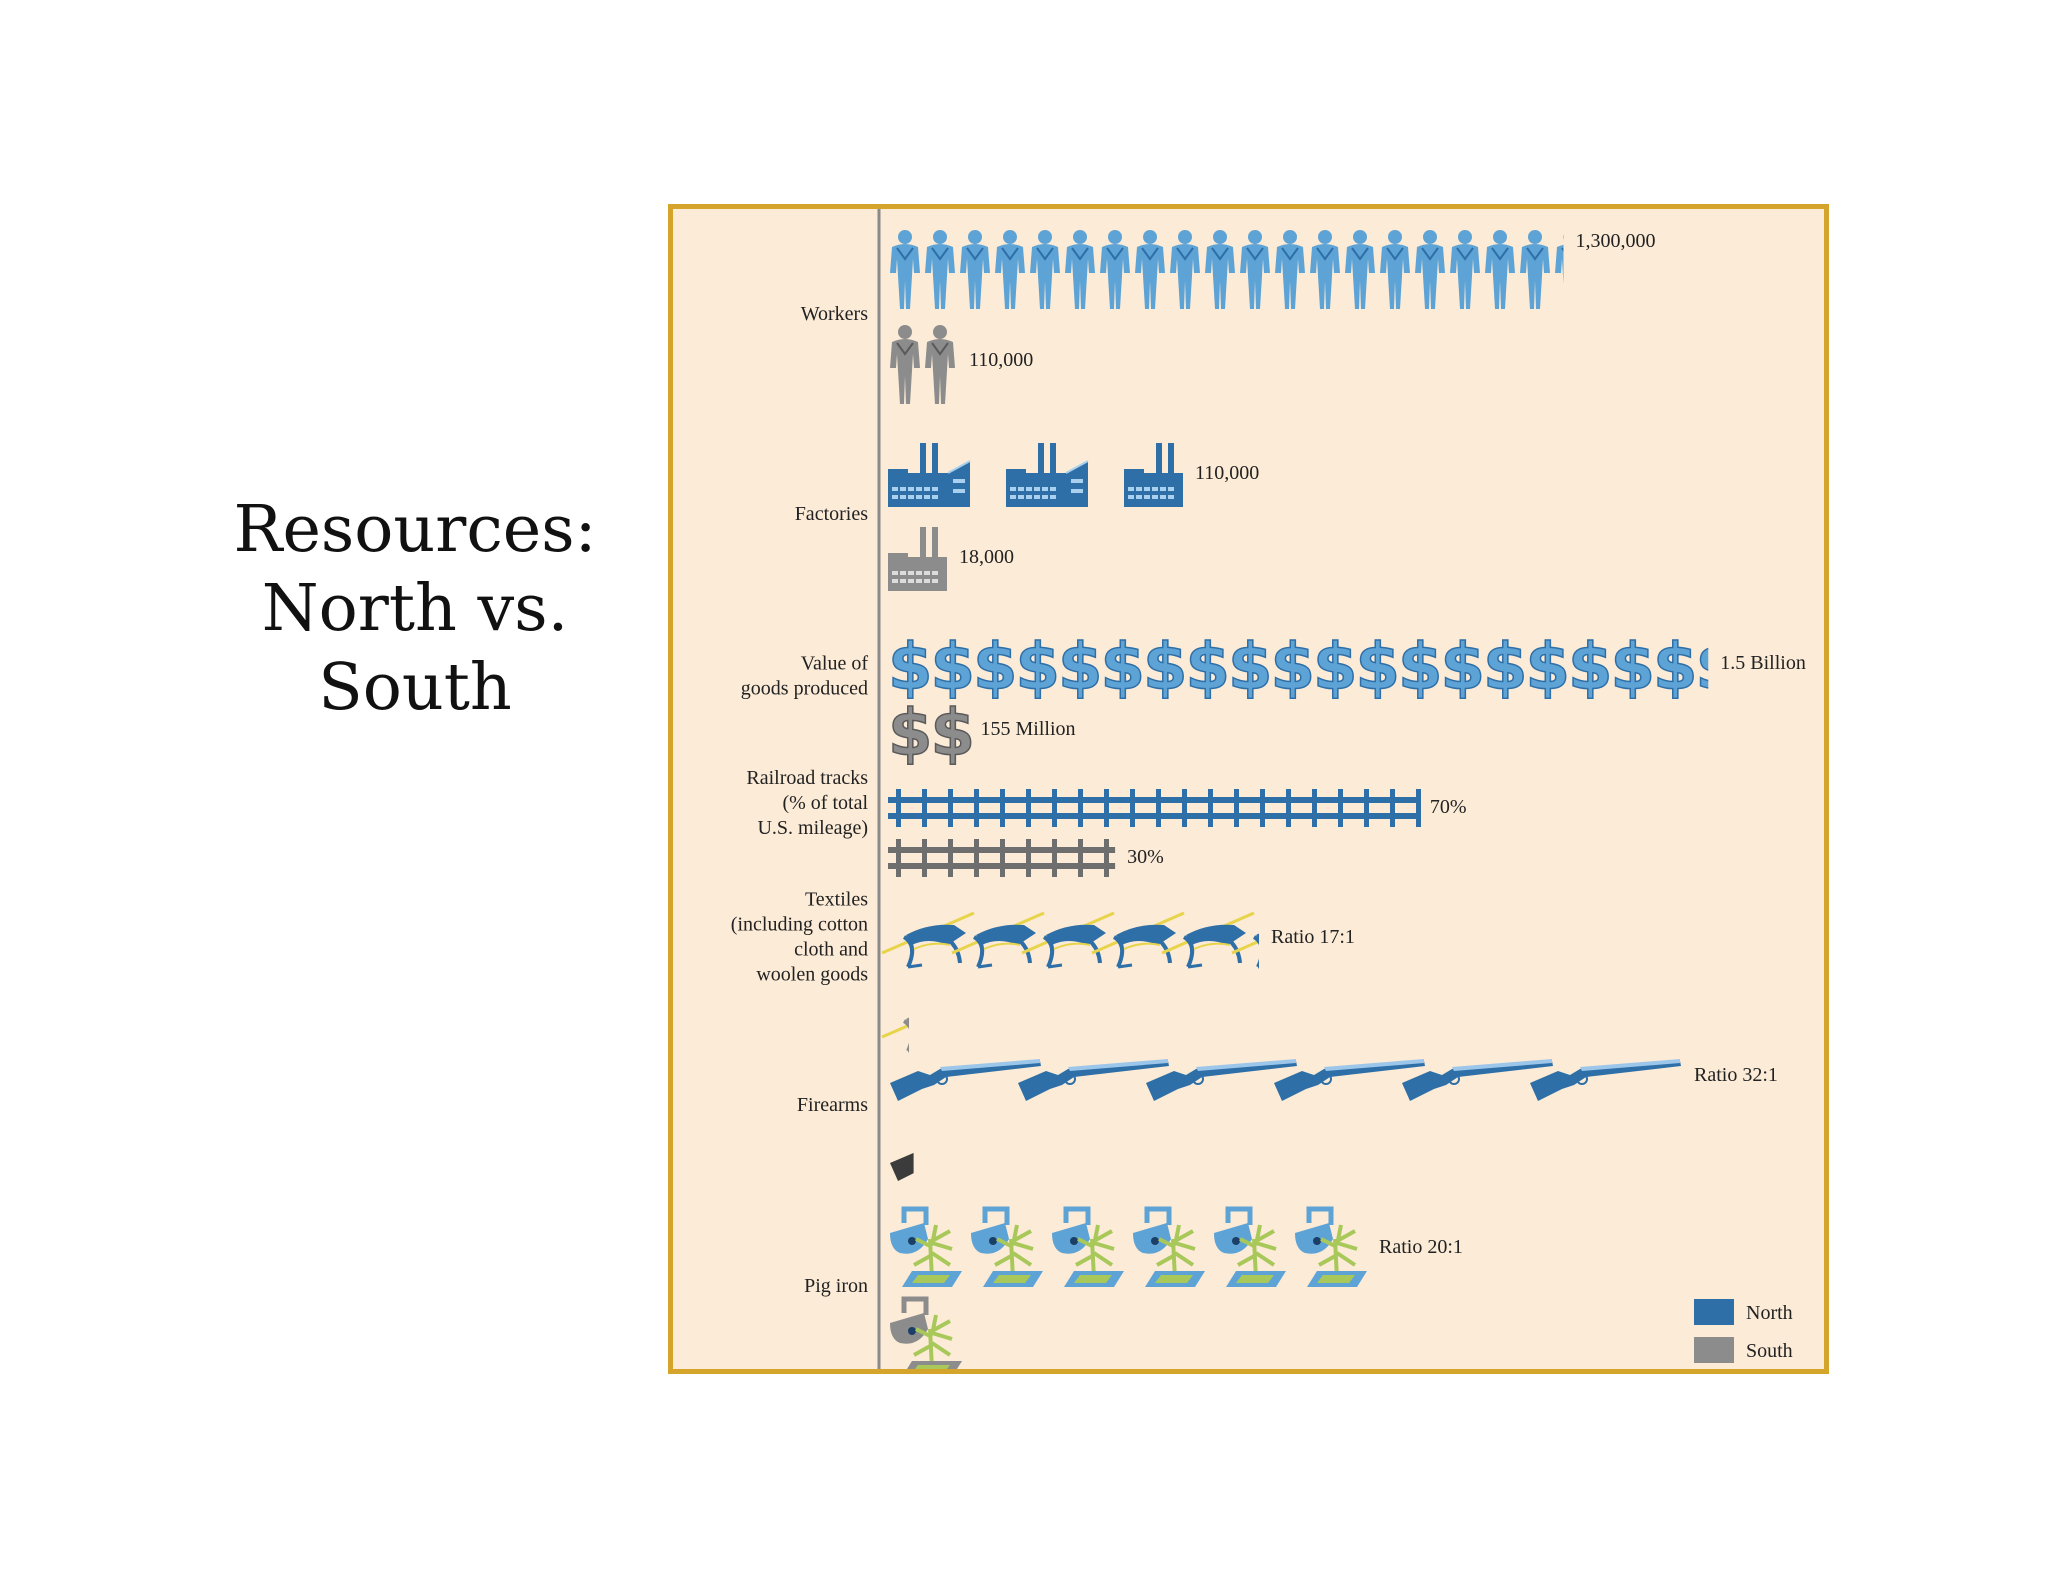 This screenshot has height=1582, width=2048. I want to click on category-label: Pig iron, so click(836, 1286).